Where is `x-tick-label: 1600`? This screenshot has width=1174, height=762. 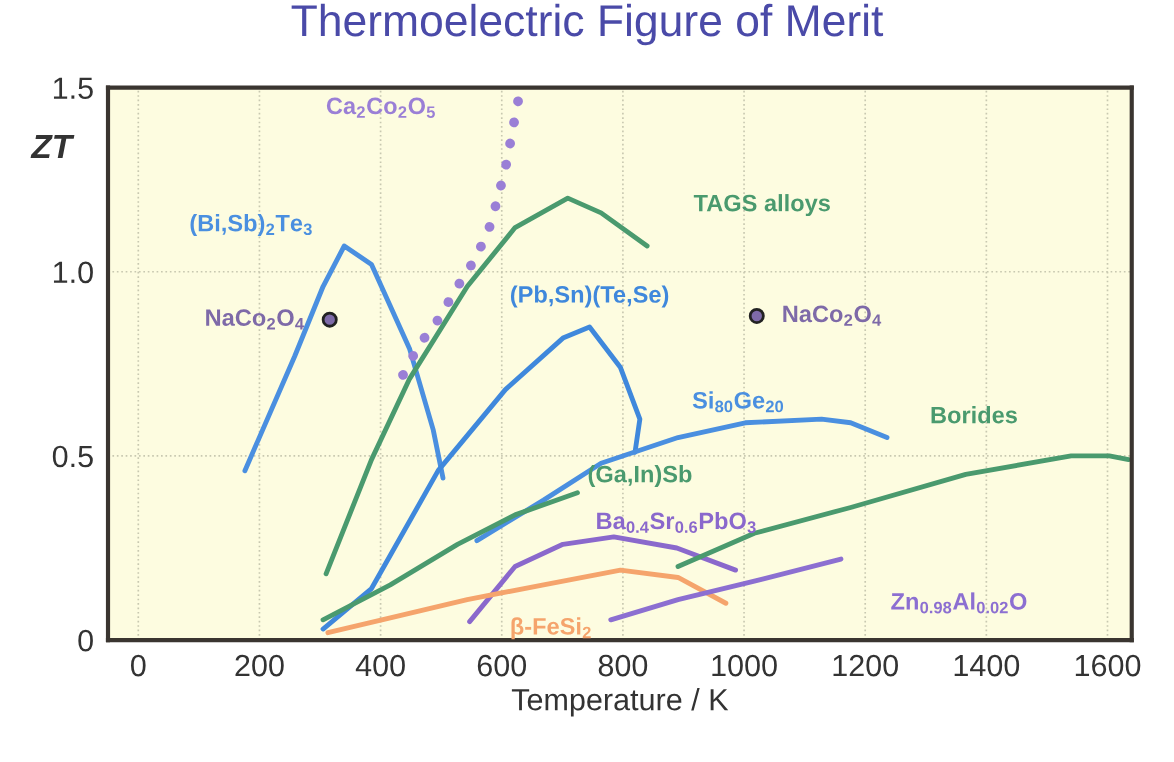
x-tick-label: 1600 is located at coordinates (1108, 665).